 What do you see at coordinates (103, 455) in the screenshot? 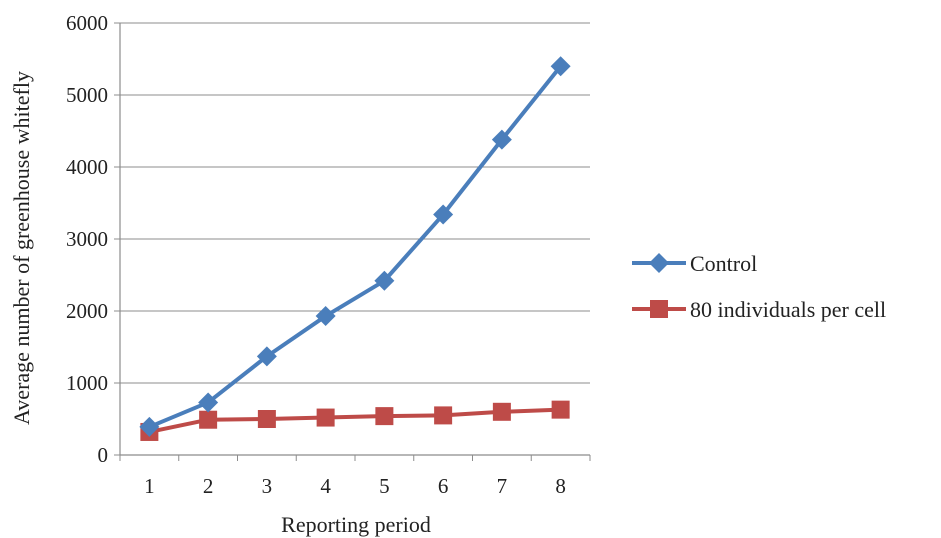
I see `y-tick-label: 0` at bounding box center [103, 455].